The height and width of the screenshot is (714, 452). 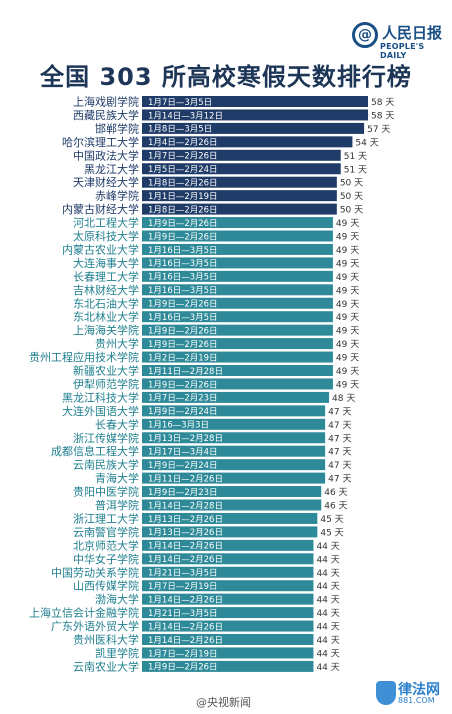 I want to click on category-label: 新疆农业大学, so click(x=106, y=371).